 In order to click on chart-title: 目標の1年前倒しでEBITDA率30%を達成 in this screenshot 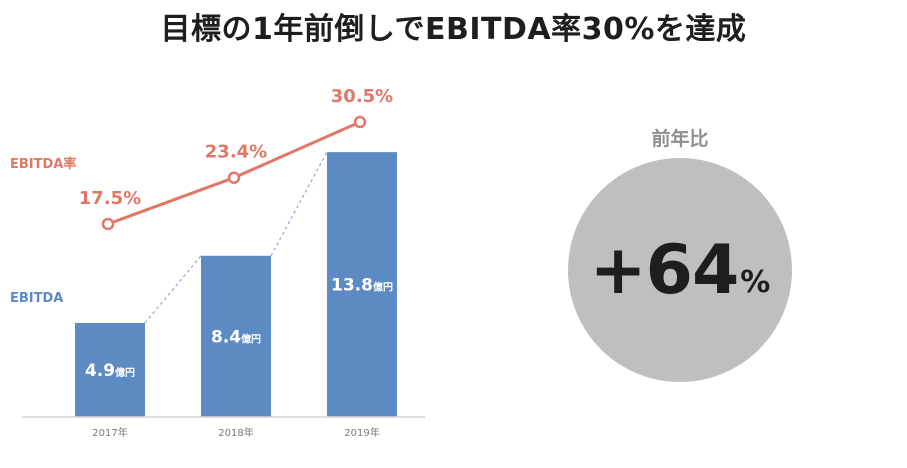, I will do `click(453, 29)`.